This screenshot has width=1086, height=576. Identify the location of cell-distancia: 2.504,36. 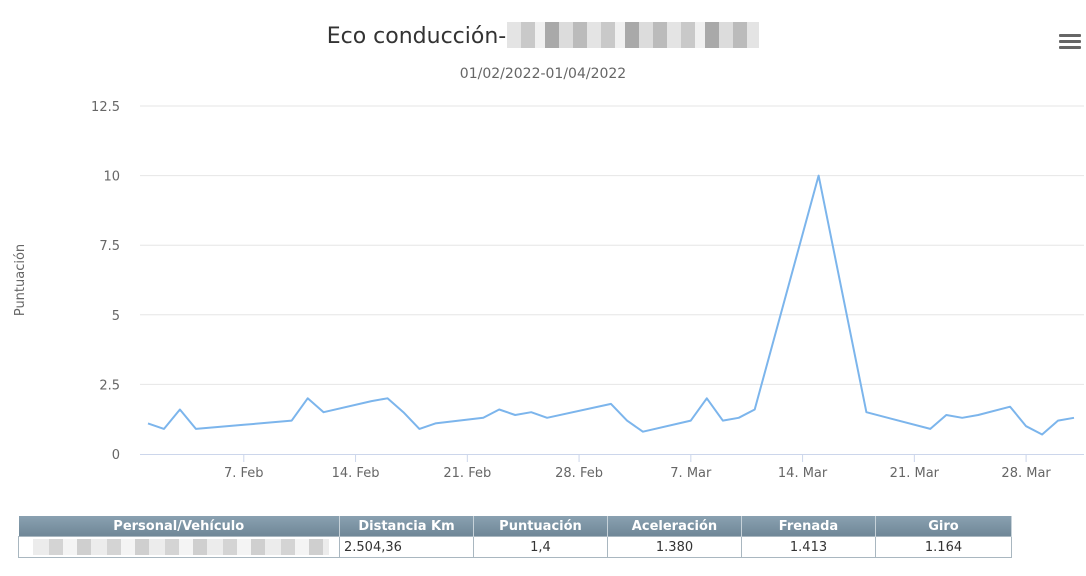
(406, 547).